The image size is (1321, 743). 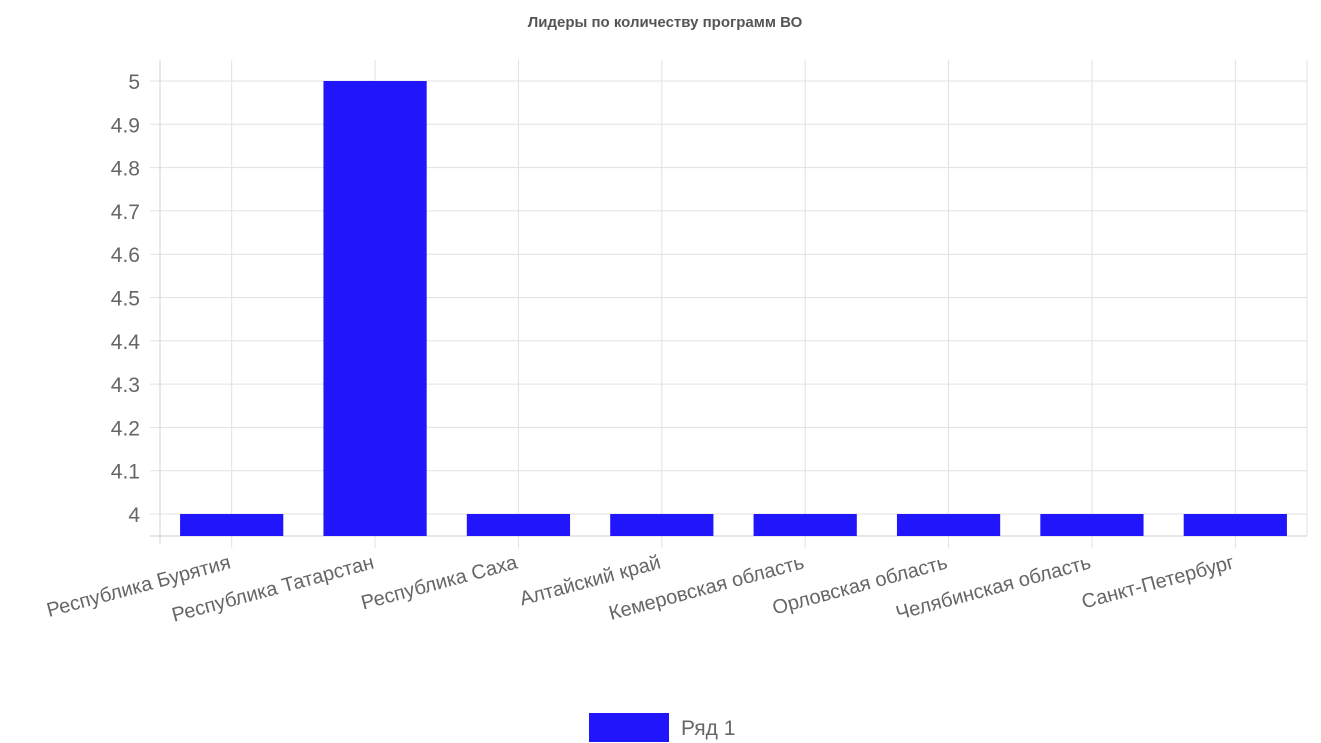 What do you see at coordinates (440, 582) in the screenshot?
I see `x-tick-label: Республика Саха` at bounding box center [440, 582].